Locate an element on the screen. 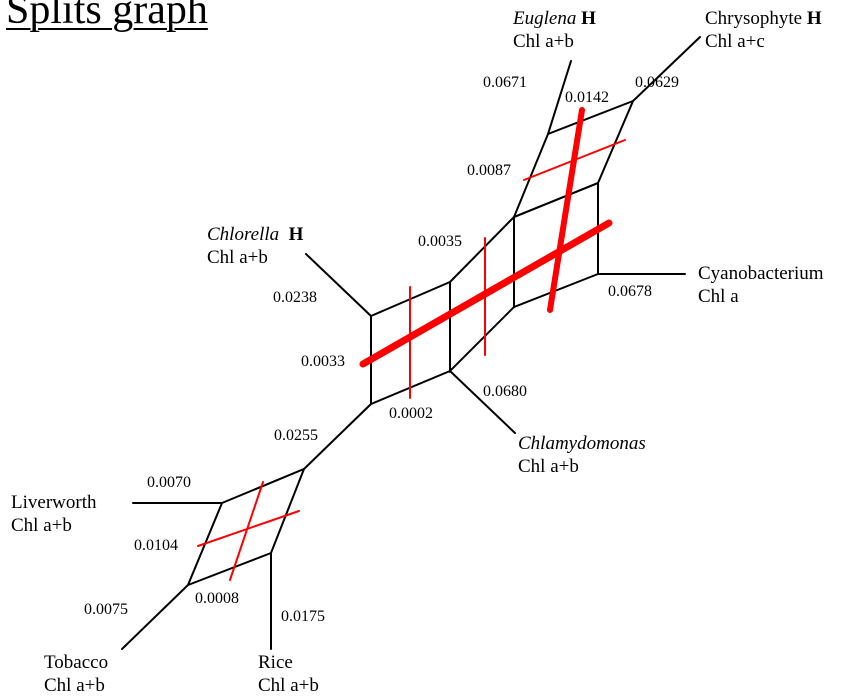 The image size is (857, 699). liverworth-name: Liverworth is located at coordinates (53, 502).